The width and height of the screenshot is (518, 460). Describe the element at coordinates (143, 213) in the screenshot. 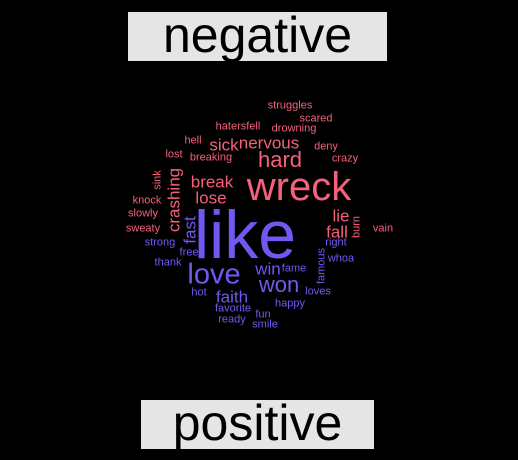

I see `word-negative-slowly: slowly` at that location.